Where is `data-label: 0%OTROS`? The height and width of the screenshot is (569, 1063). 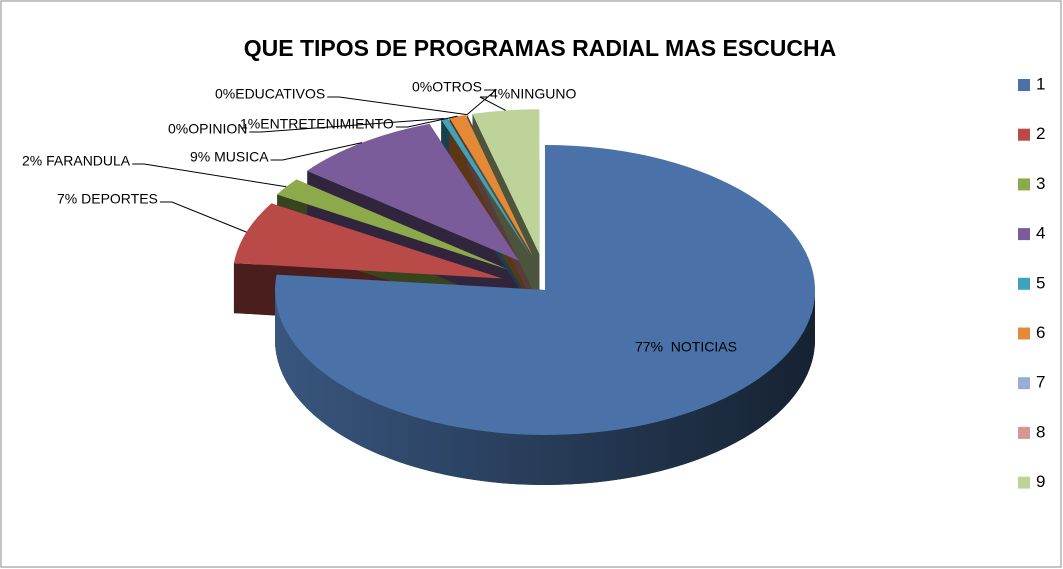 data-label: 0%OTROS is located at coordinates (447, 87).